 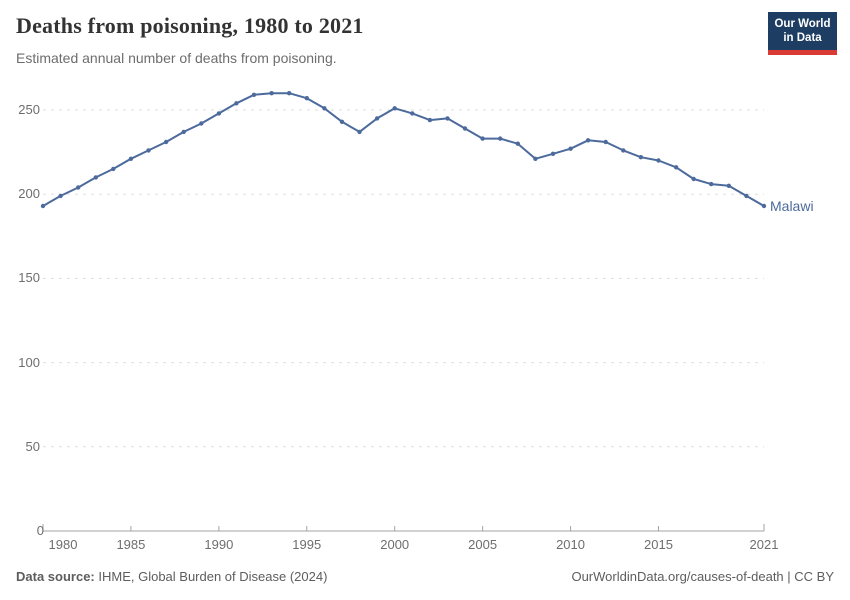 What do you see at coordinates (60, 196) in the screenshot?
I see `data-point-1981` at bounding box center [60, 196].